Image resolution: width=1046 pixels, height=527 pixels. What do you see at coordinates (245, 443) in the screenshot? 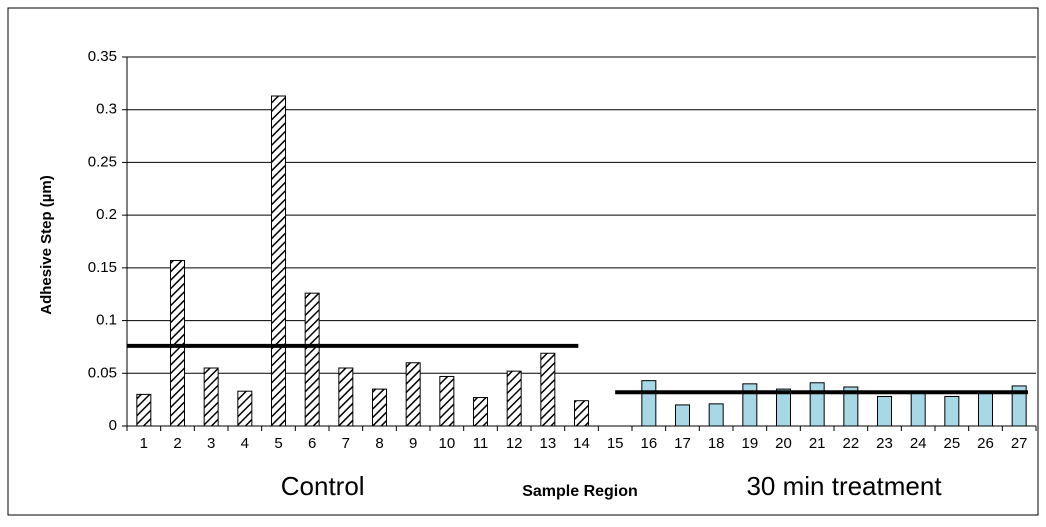
I see `x-tick-label: 4` at bounding box center [245, 443].